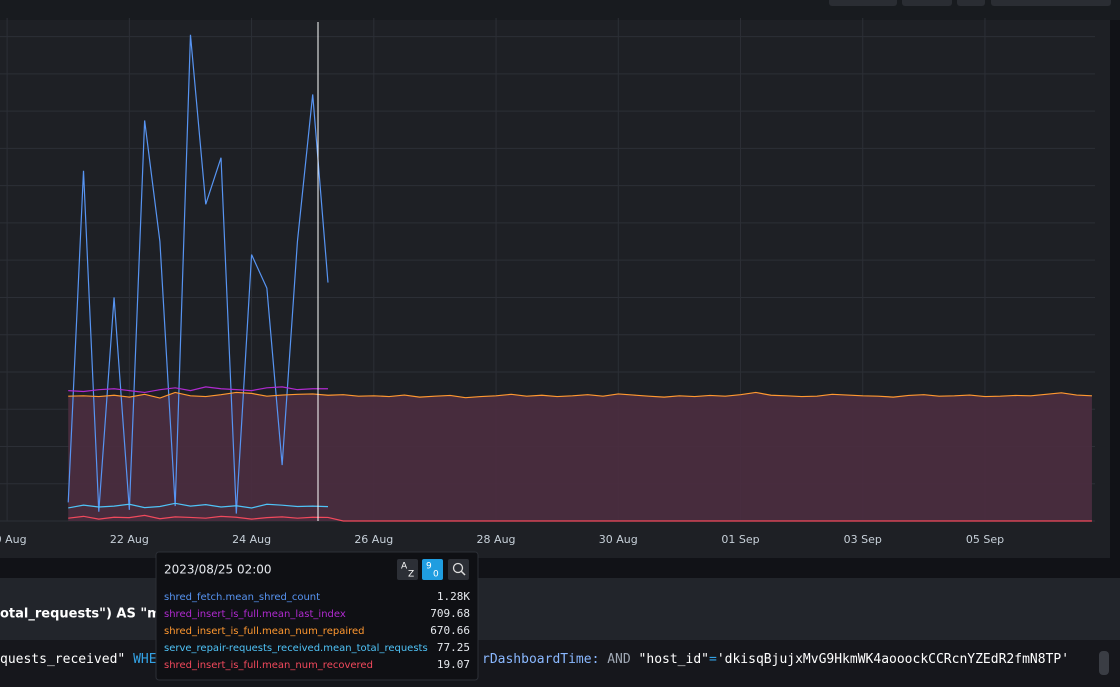 The height and width of the screenshot is (687, 1120). What do you see at coordinates (13, 539) in the screenshot?
I see `x-tick-label: 20 Aug` at bounding box center [13, 539].